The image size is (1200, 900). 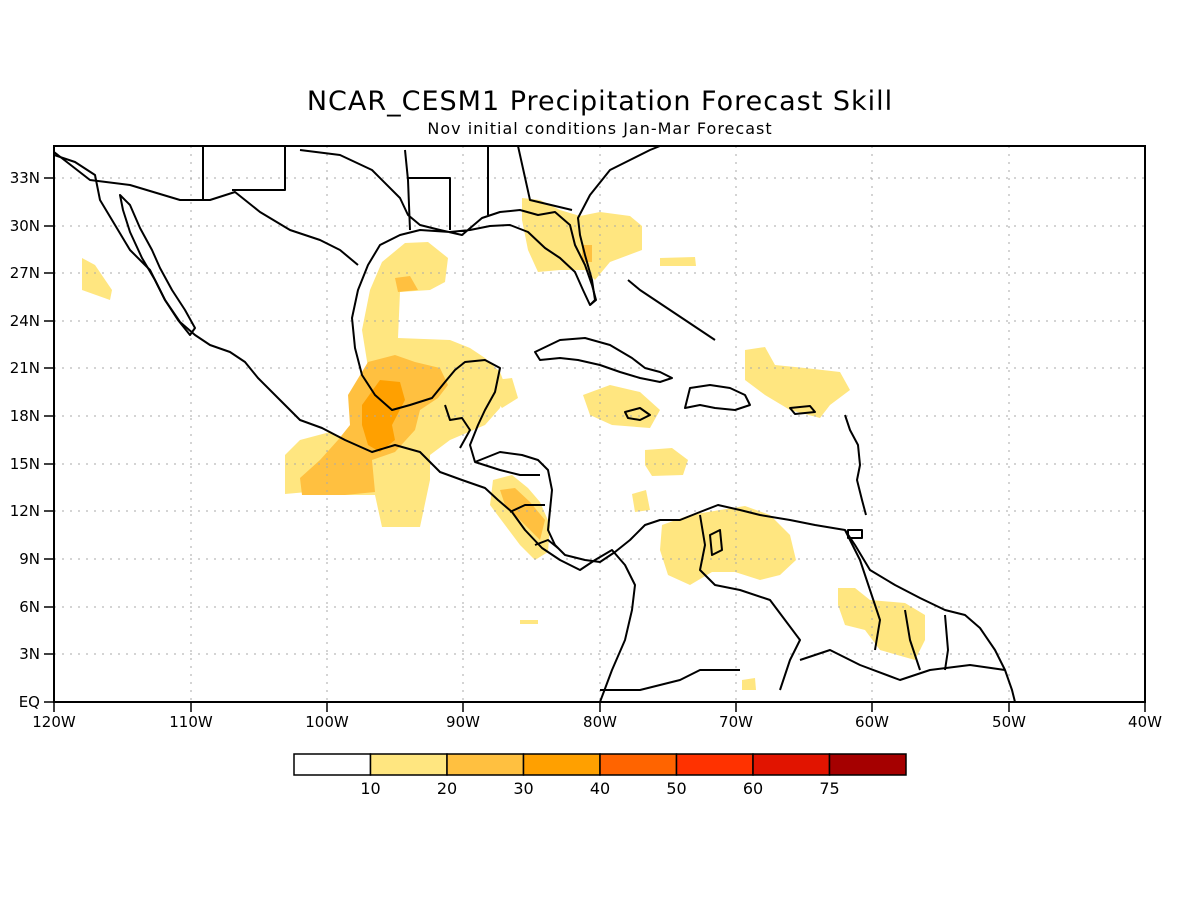 I want to click on y-tick-label: 3N, so click(x=29, y=654).